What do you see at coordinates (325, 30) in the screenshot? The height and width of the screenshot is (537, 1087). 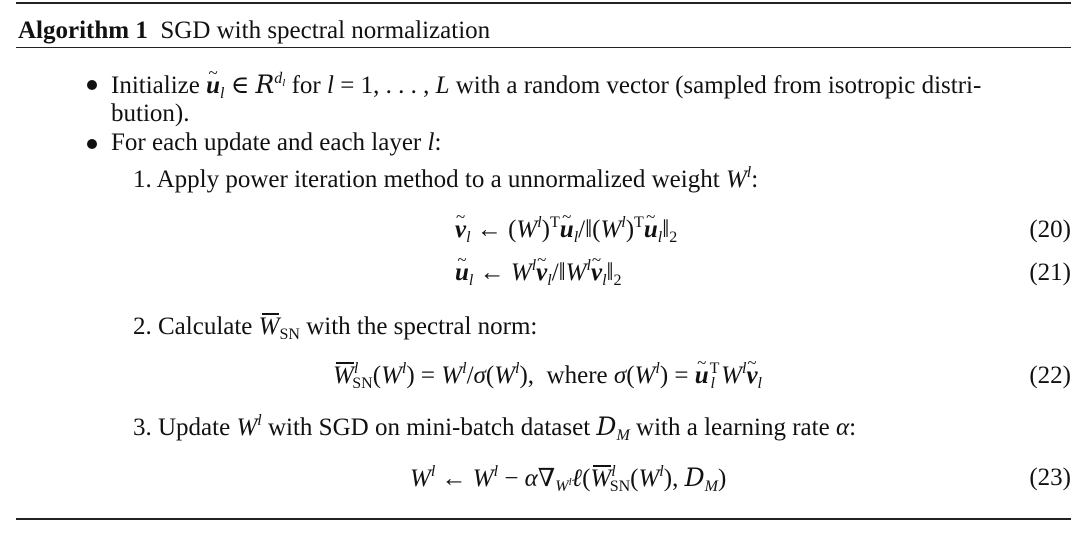 I see `algorithm-title: SGD with spectral normalization` at bounding box center [325, 30].